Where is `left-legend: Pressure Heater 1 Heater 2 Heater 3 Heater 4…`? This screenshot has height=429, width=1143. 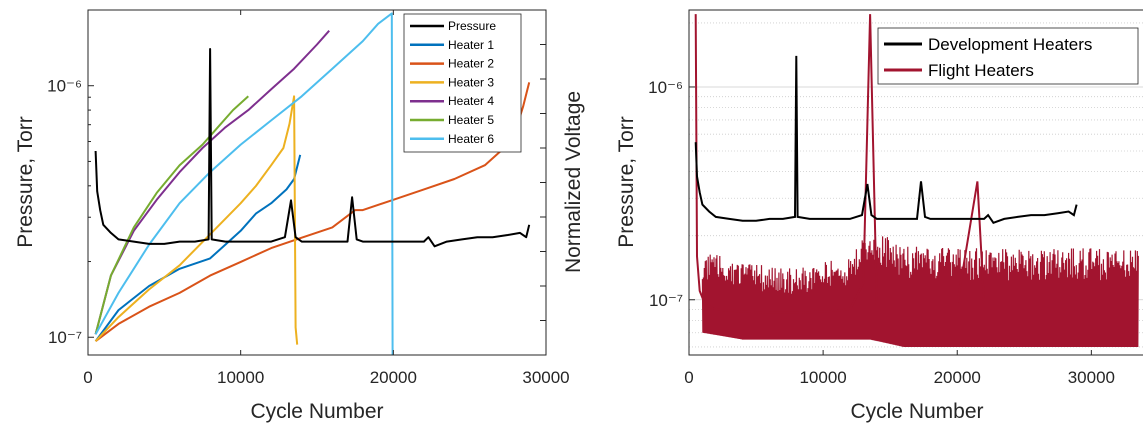 left-legend: Pressure Heater 1 Heater 2 Heater 3 Heater 4… is located at coordinates (462, 83).